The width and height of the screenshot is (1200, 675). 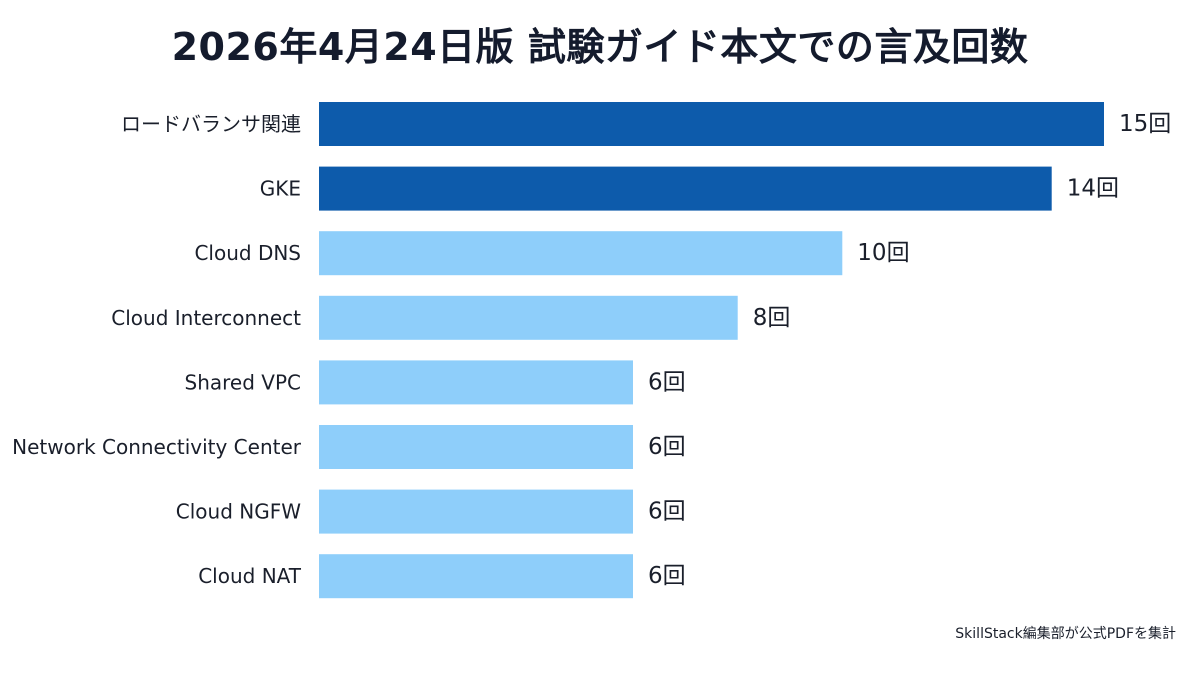 I want to click on chart-title: 2026年4月24日版 試験ガイド本文での言及回数, so click(x=600, y=47).